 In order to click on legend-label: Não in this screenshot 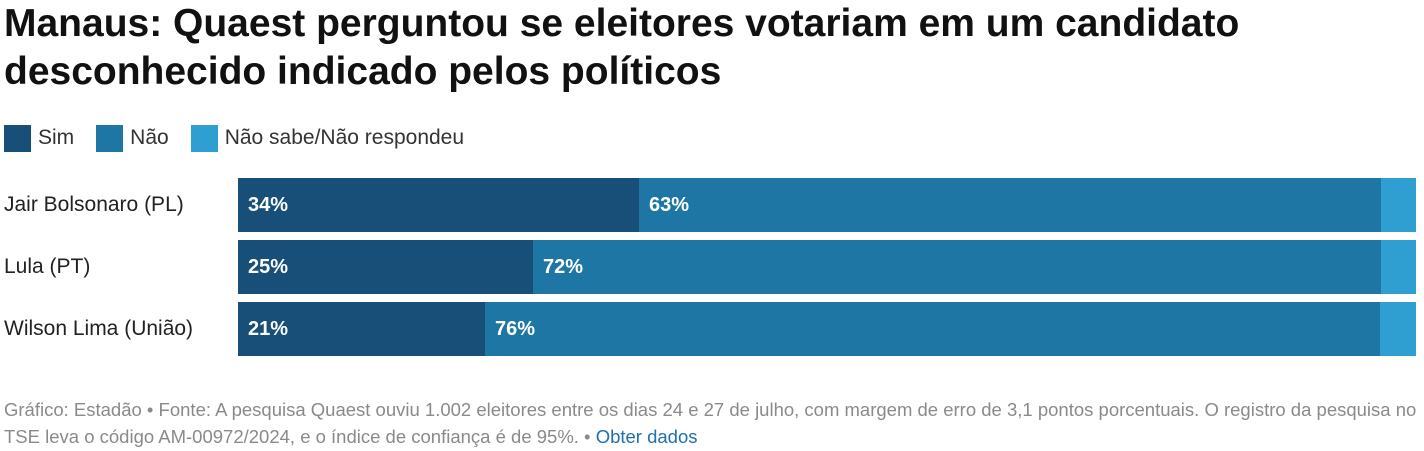, I will do `click(149, 137)`.